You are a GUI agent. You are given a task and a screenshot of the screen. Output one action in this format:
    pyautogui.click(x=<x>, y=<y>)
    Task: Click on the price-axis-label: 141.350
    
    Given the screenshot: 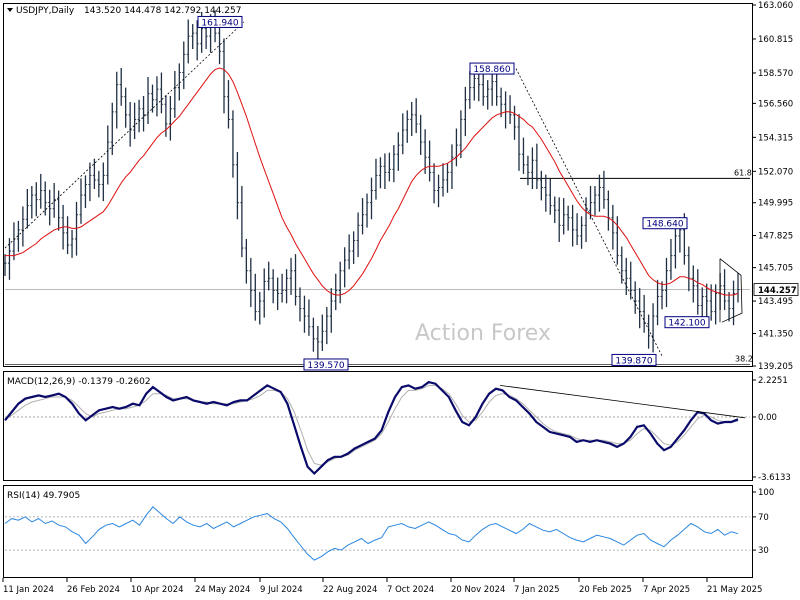 What is the action you would take?
    pyautogui.click(x=775, y=335)
    